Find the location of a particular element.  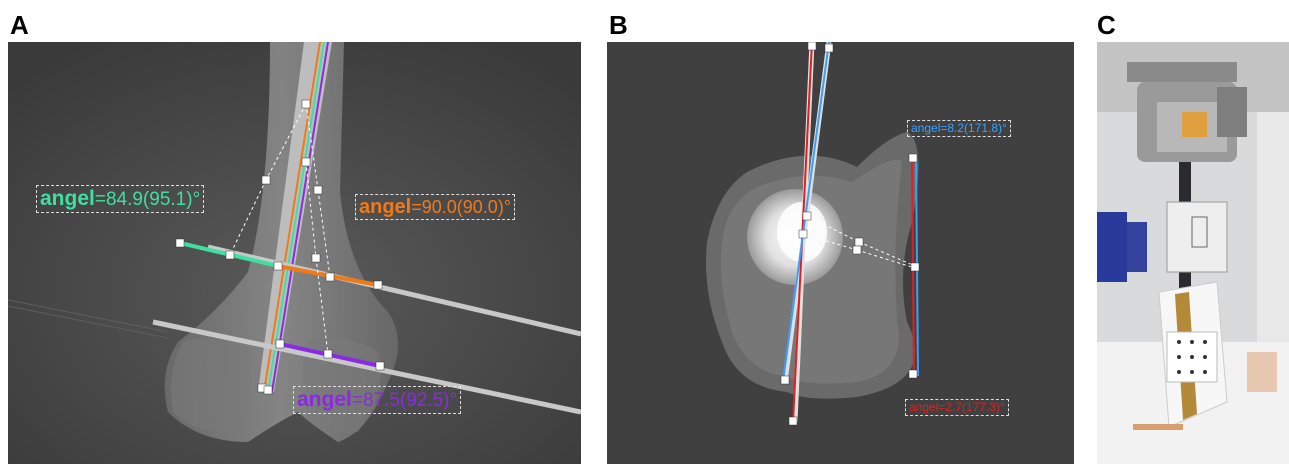

panel-letter-c: C is located at coordinates (1106, 25).